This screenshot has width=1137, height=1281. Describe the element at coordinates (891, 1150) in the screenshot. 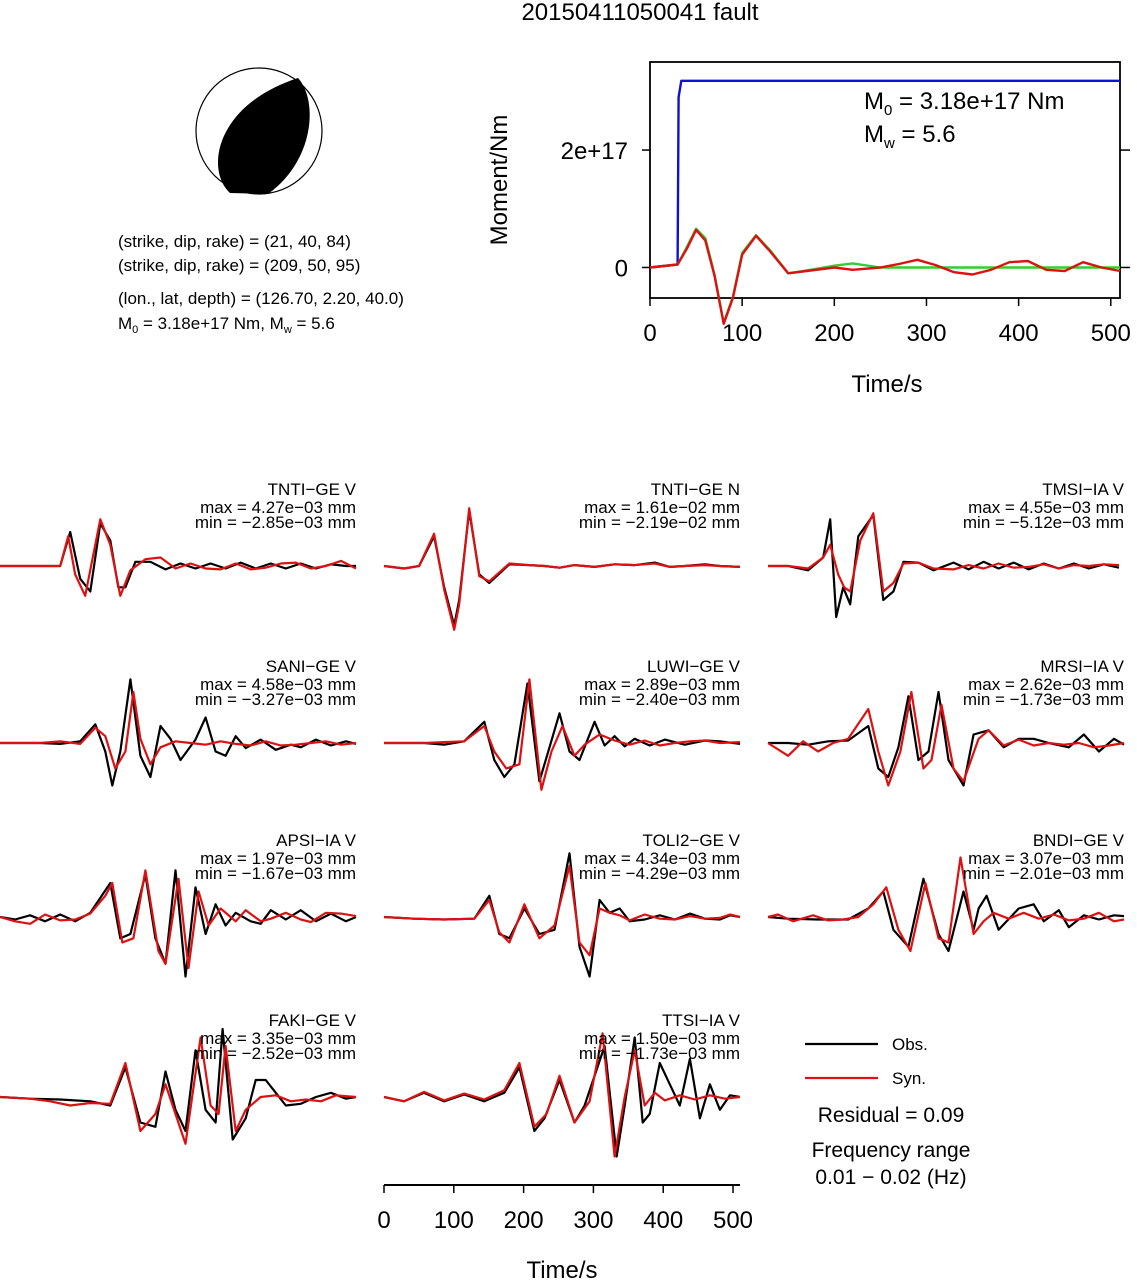

I see `frequency-range-label: Frequency range` at that location.